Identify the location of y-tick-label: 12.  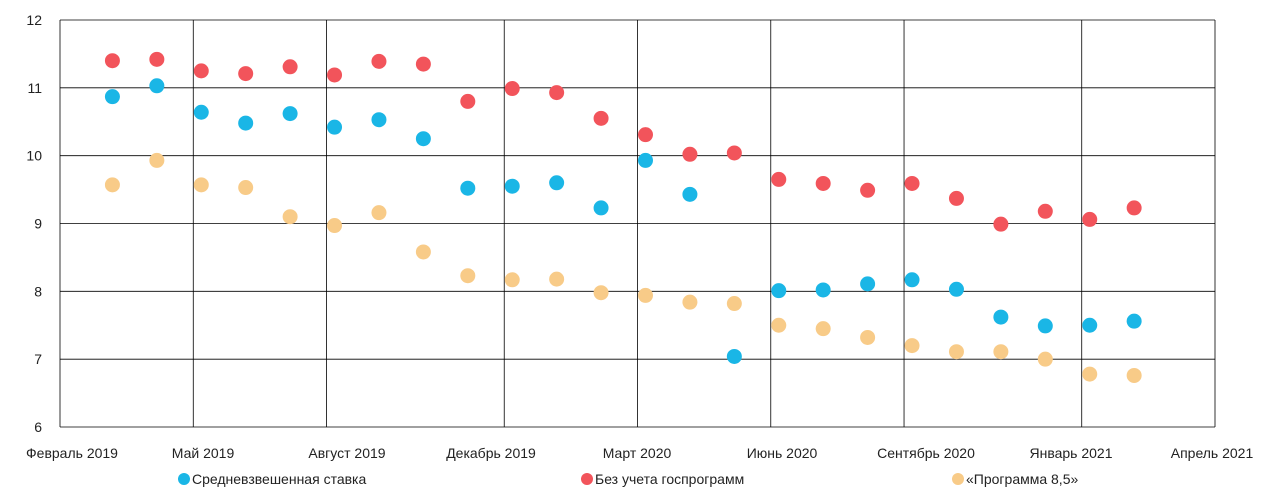
(34, 20).